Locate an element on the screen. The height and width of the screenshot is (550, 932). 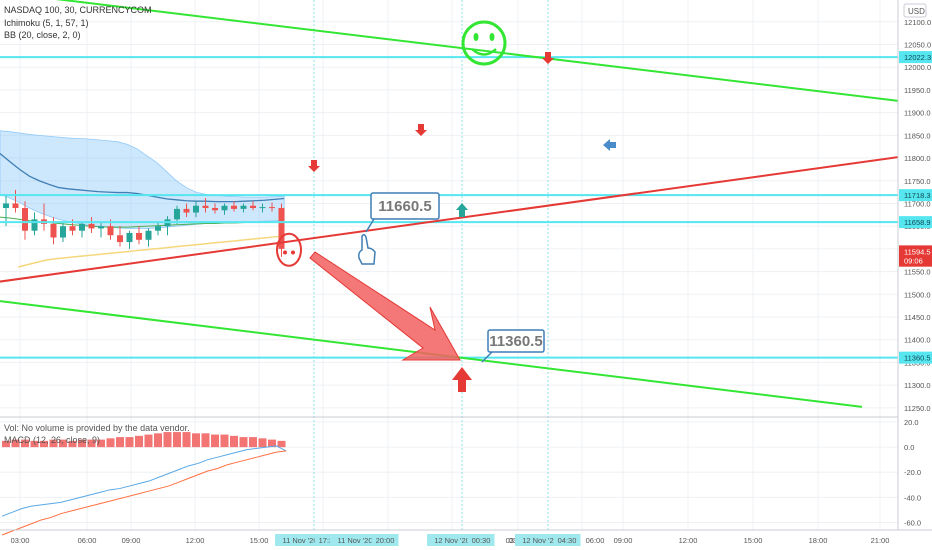
price-tag-5: 11360.5 is located at coordinates (917, 358).